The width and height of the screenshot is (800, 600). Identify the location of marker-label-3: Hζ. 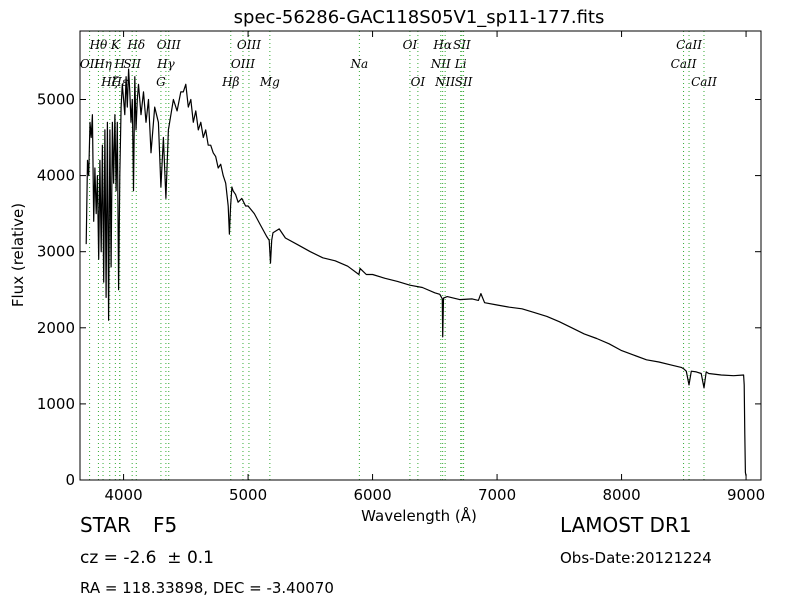
(109, 82).